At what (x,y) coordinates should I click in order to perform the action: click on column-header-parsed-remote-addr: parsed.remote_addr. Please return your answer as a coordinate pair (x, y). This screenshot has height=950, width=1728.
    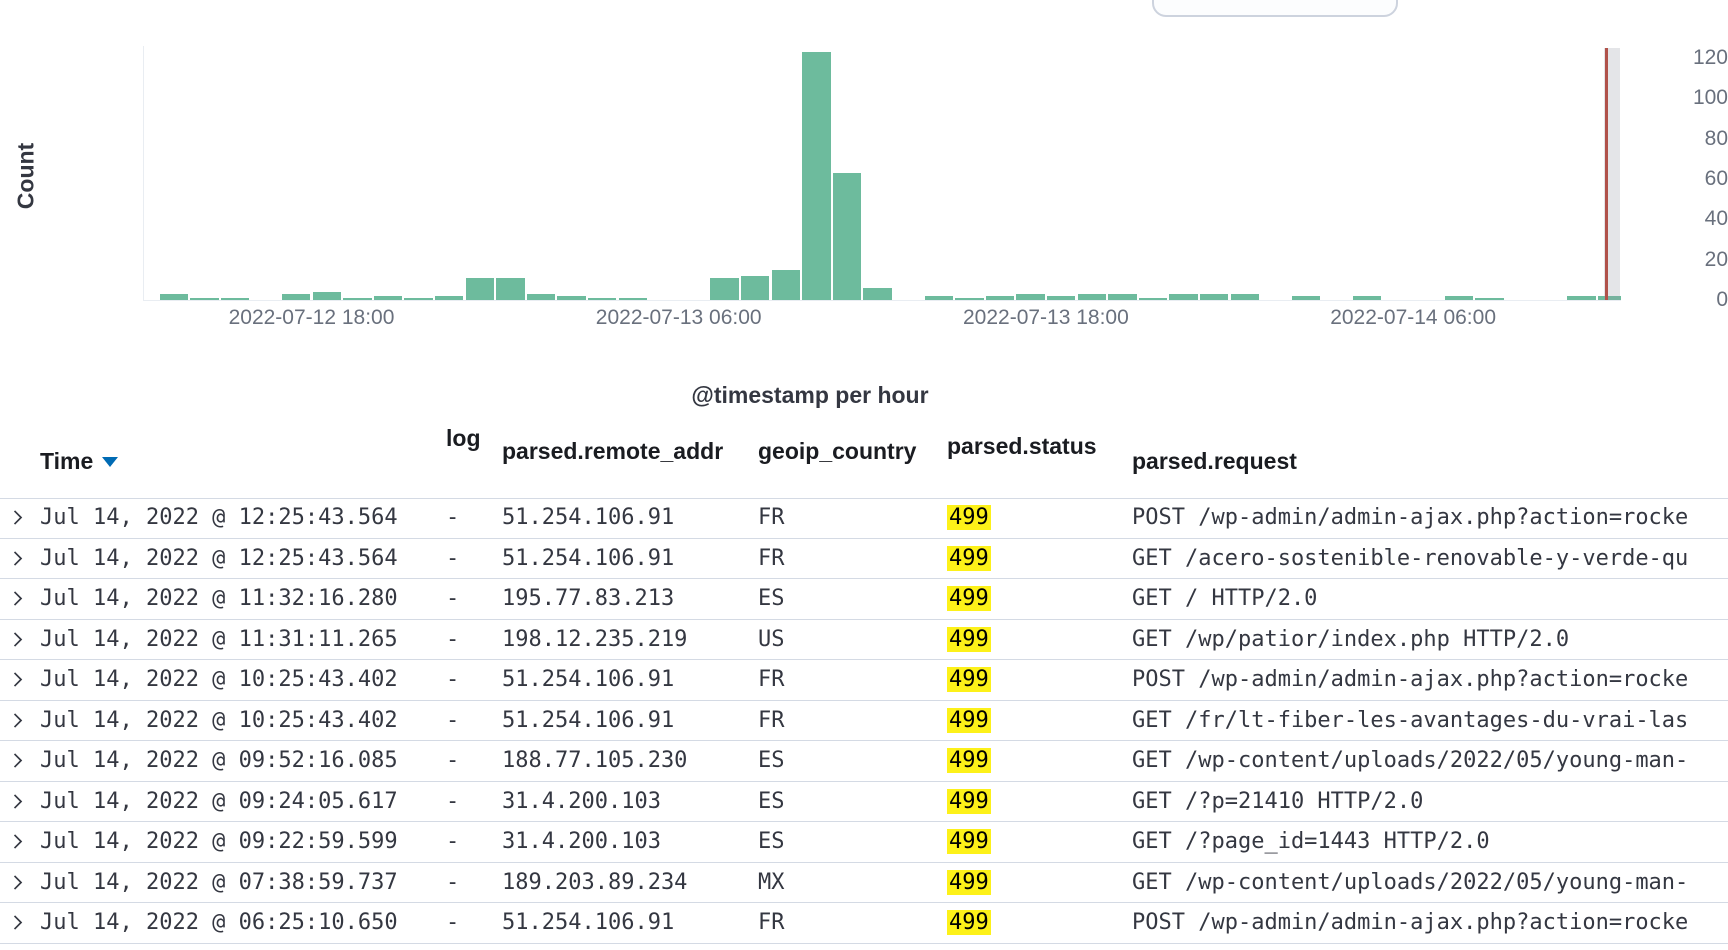
    Looking at the image, I should click on (613, 451).